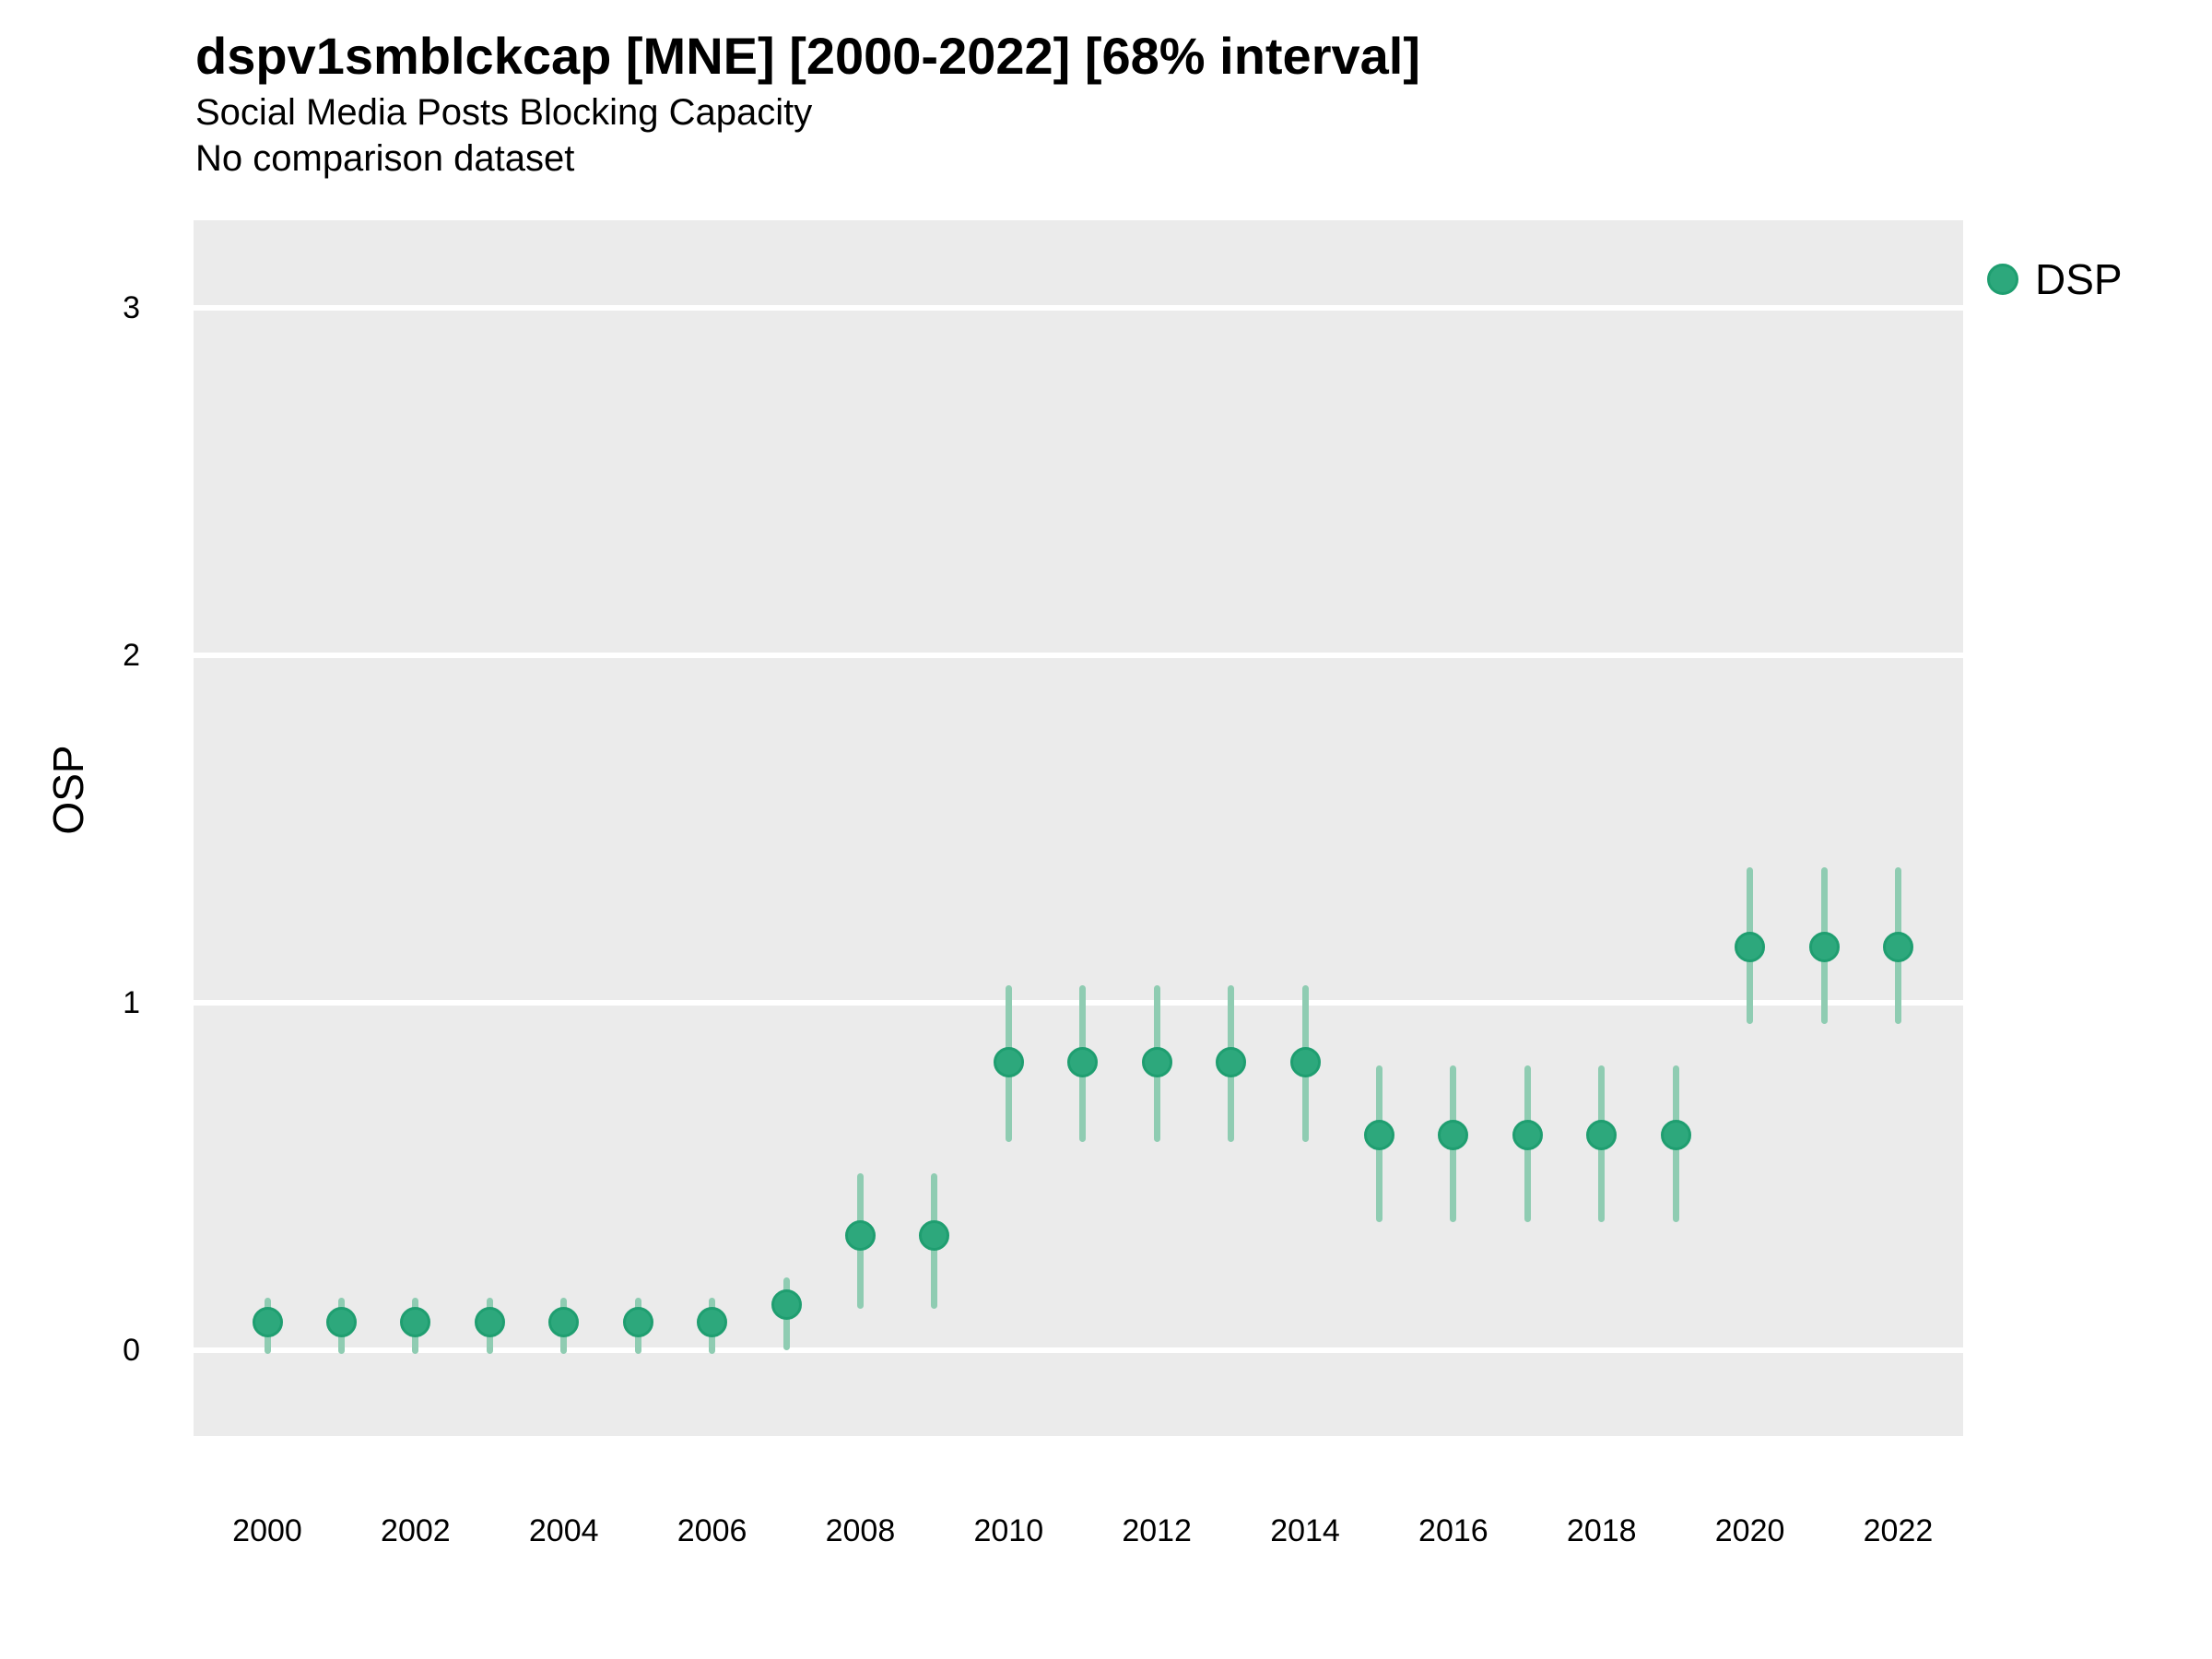  What do you see at coordinates (385, 158) in the screenshot?
I see `comparison-note: No comparison dataset` at bounding box center [385, 158].